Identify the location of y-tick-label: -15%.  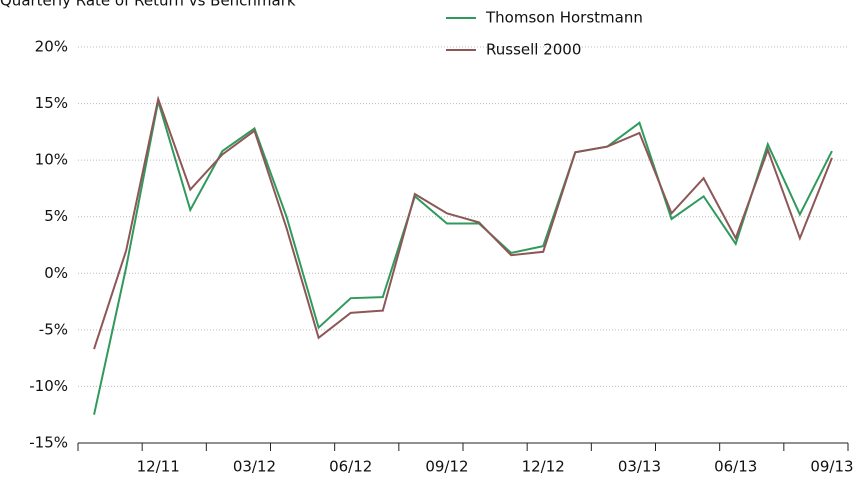
(48, 443).